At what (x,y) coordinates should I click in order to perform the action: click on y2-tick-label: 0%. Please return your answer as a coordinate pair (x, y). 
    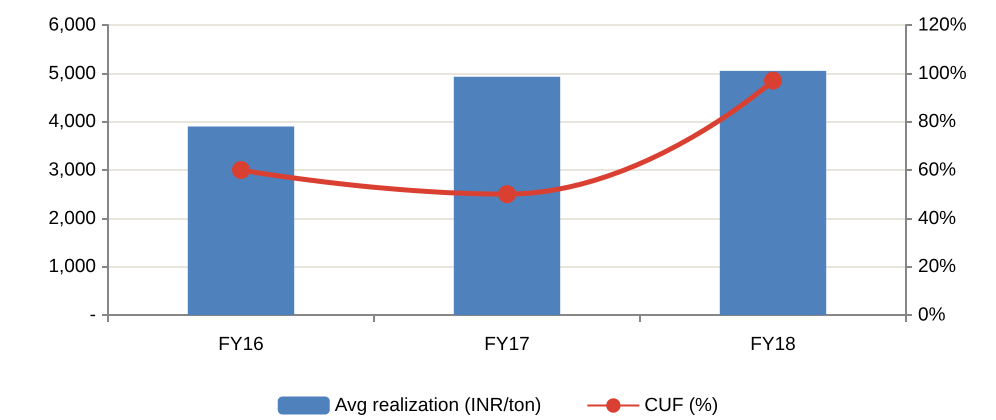
    Looking at the image, I should click on (932, 315).